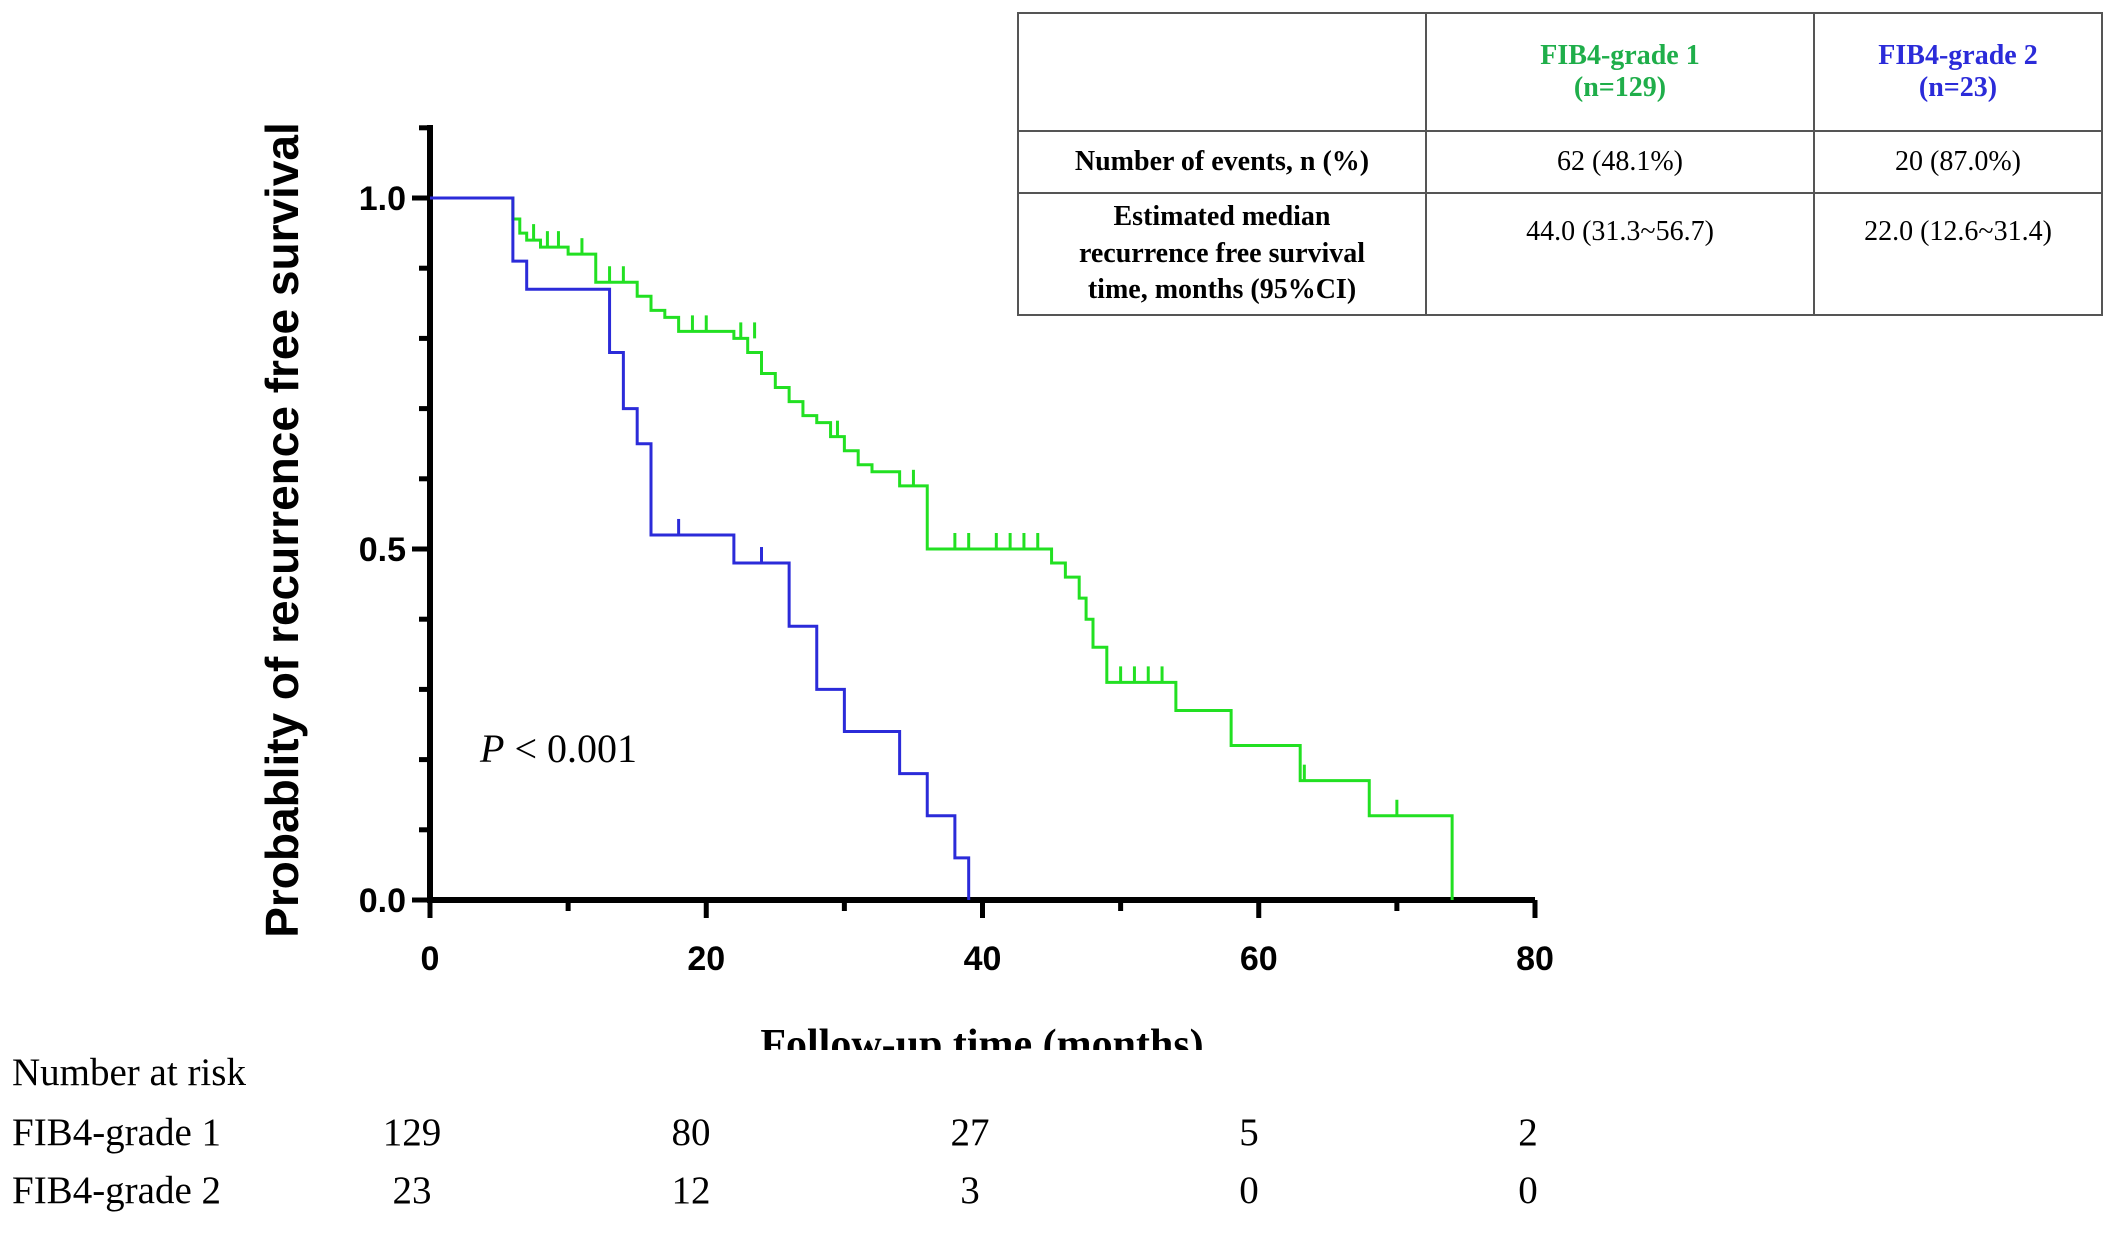  I want to click on x-tick-label: 40, so click(983, 959).